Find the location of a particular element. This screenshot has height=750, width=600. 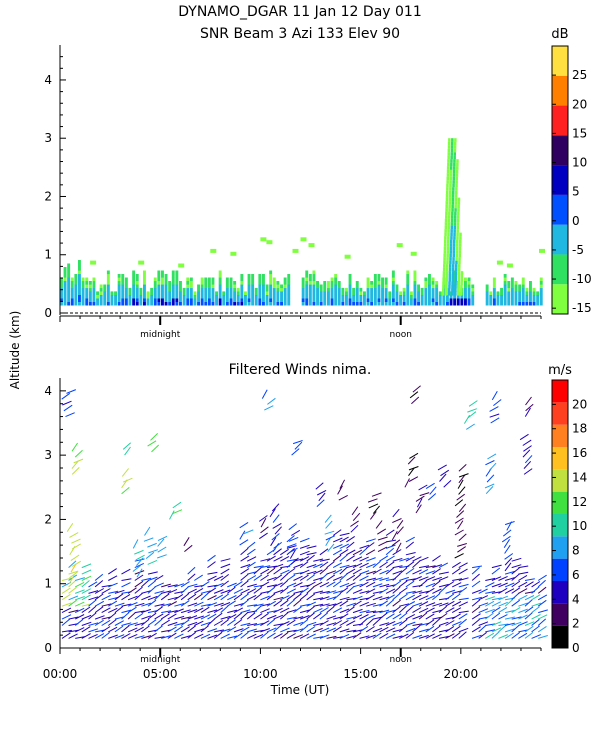

winds-ytick-label: 0 is located at coordinates (48, 648).